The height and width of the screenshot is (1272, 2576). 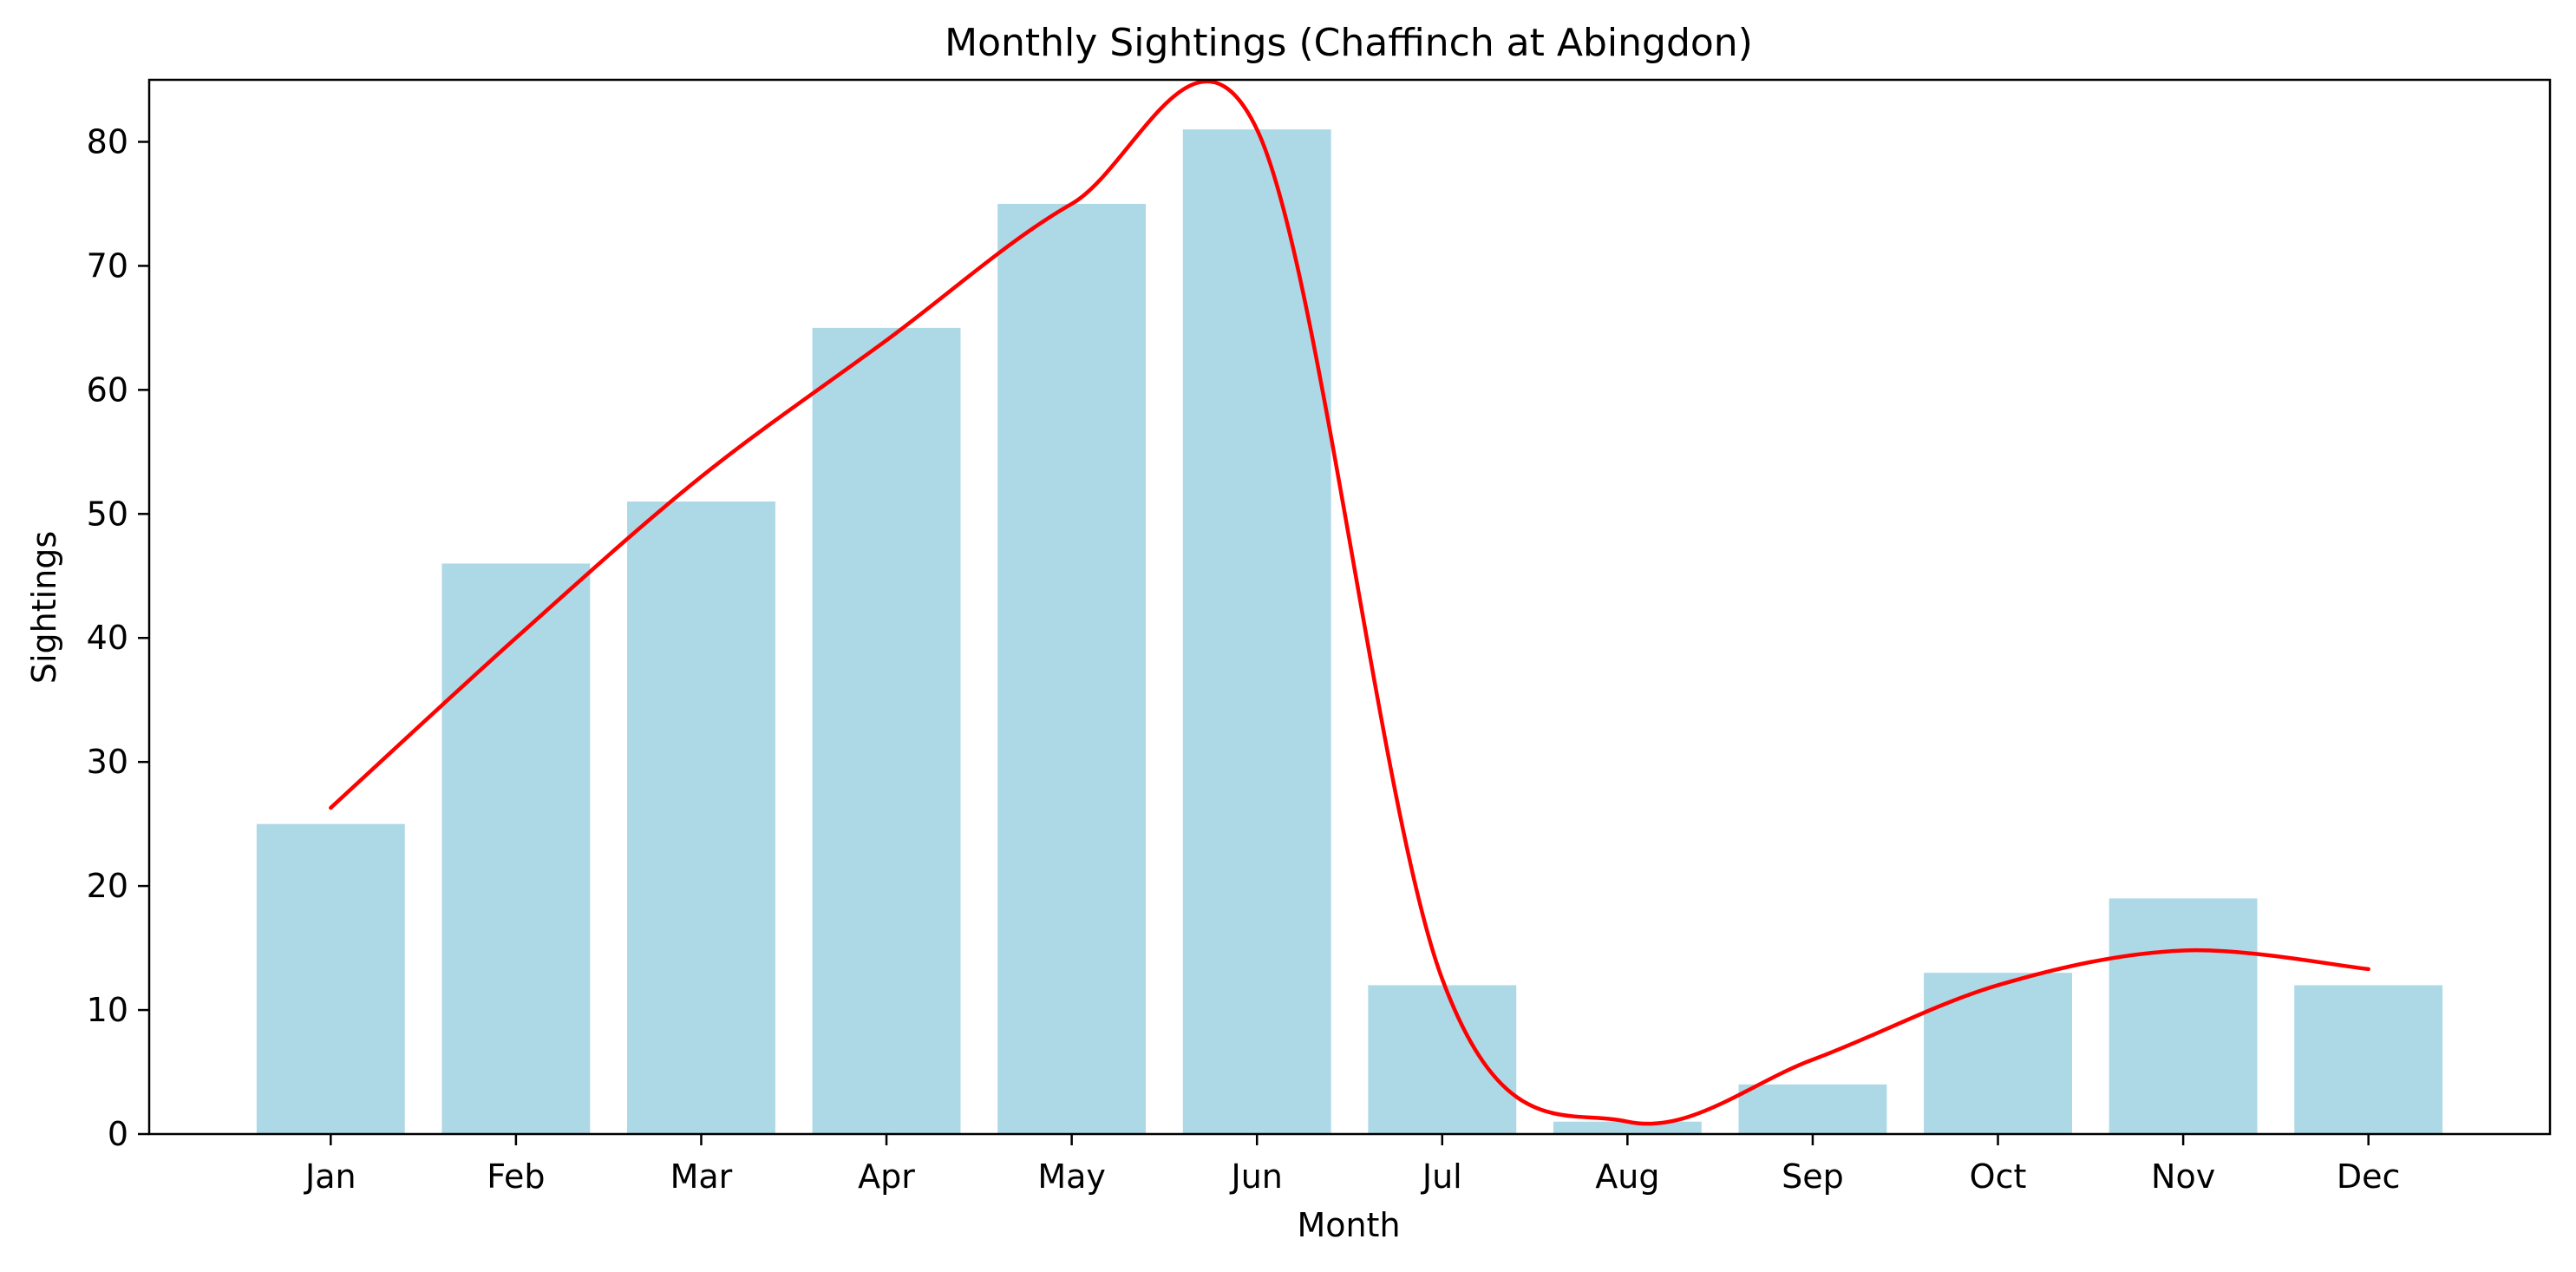 What do you see at coordinates (516, 848) in the screenshot?
I see `bar-feb` at bounding box center [516, 848].